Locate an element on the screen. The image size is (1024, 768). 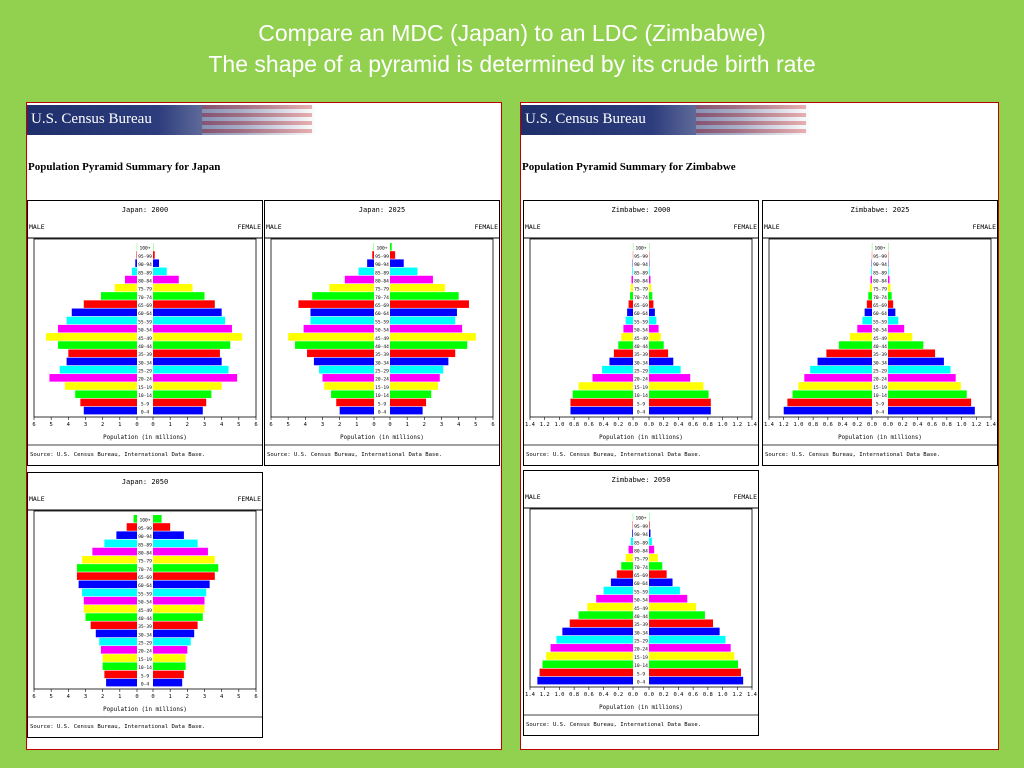
x-tick-label: 0 is located at coordinates (136, 425).